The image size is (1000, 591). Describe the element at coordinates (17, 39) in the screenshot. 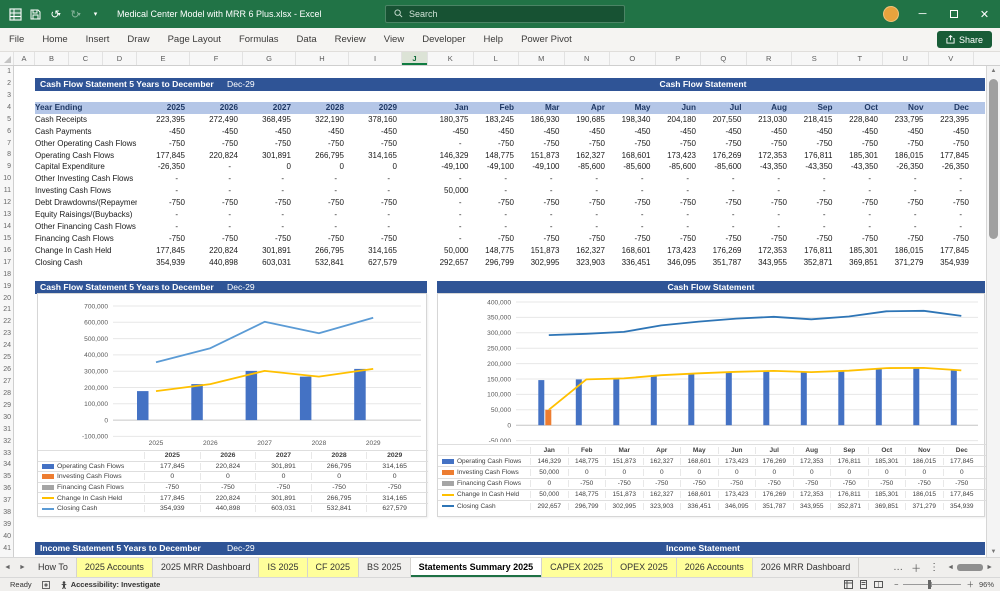

I see `ribbon-tab-file: File` at that location.